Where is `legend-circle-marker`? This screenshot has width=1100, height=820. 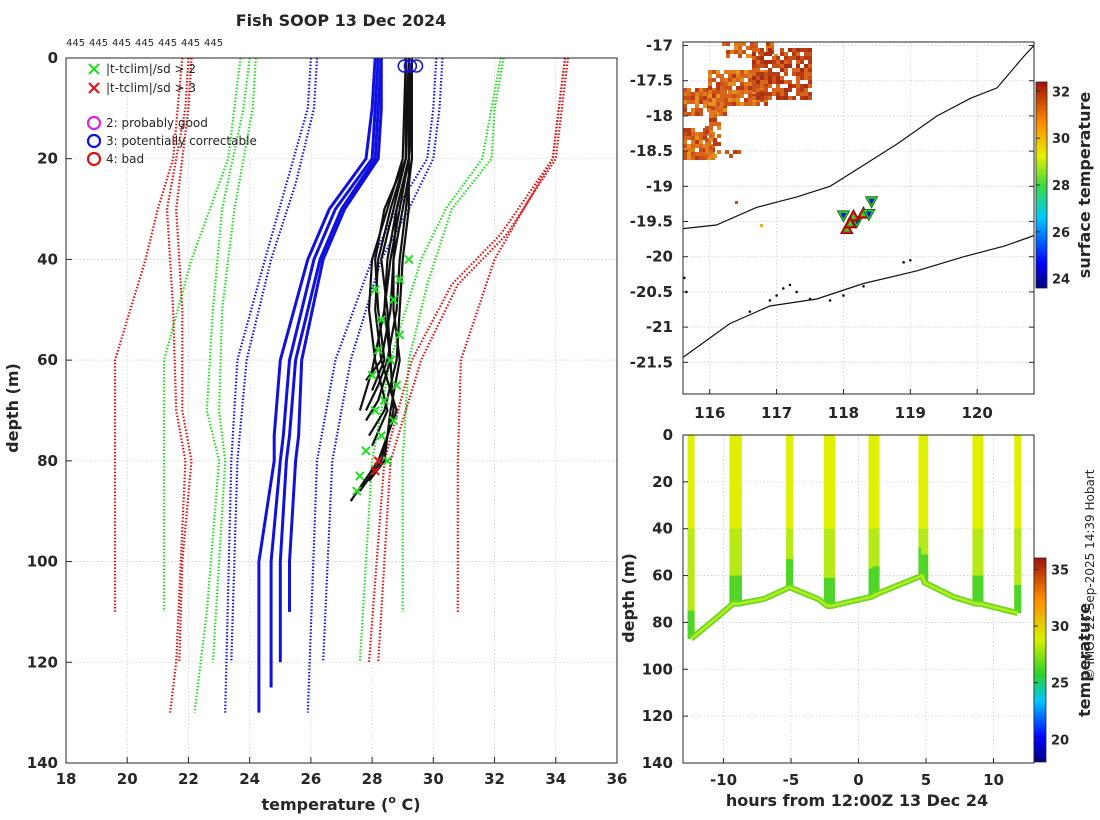
legend-circle-marker is located at coordinates (94, 141).